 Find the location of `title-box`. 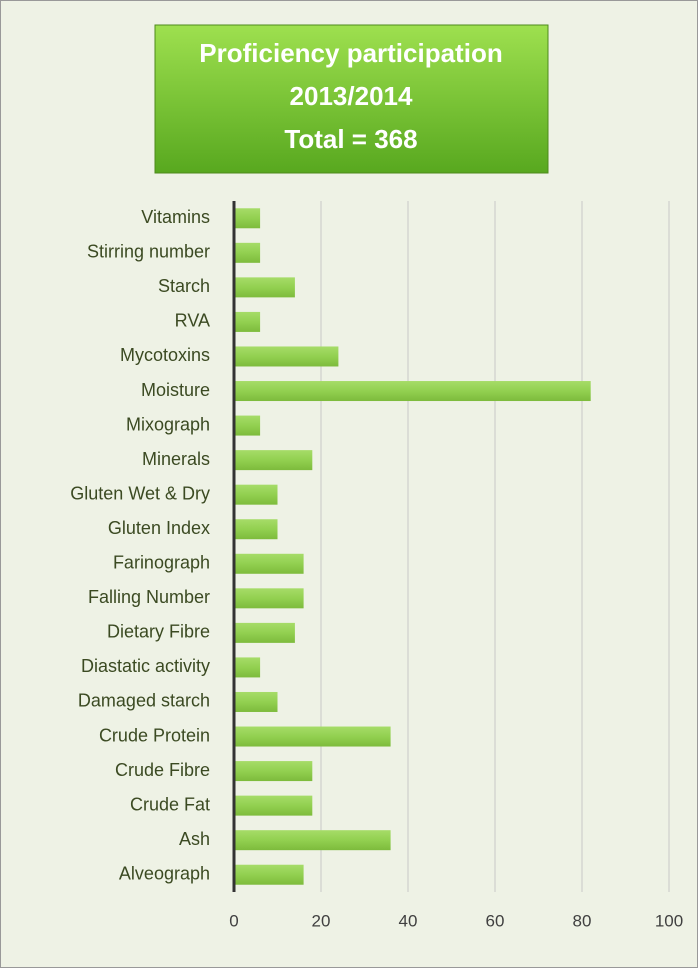

title-box is located at coordinates (351, 99).